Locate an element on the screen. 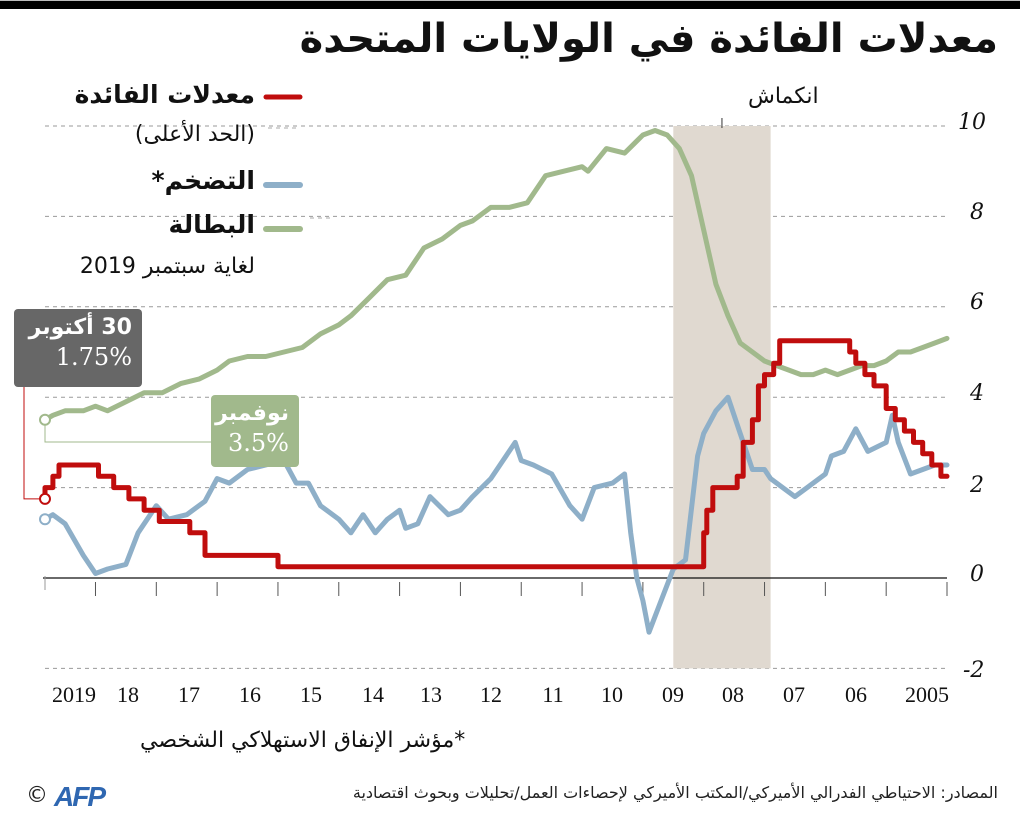  x-tick-label: 16 is located at coordinates (250, 694).